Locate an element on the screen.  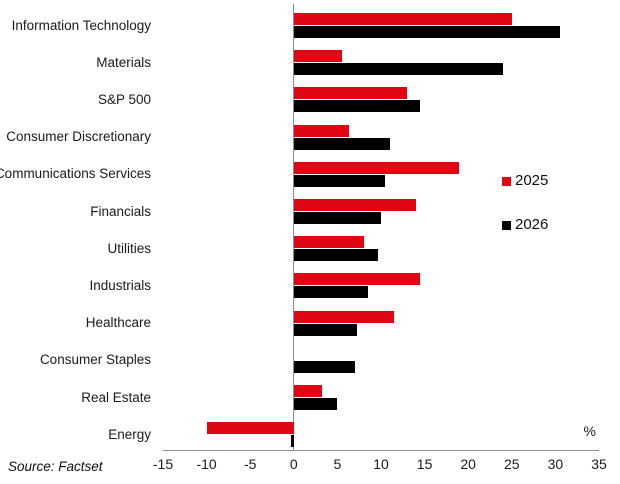
bar-2026-industrials is located at coordinates (330, 292).